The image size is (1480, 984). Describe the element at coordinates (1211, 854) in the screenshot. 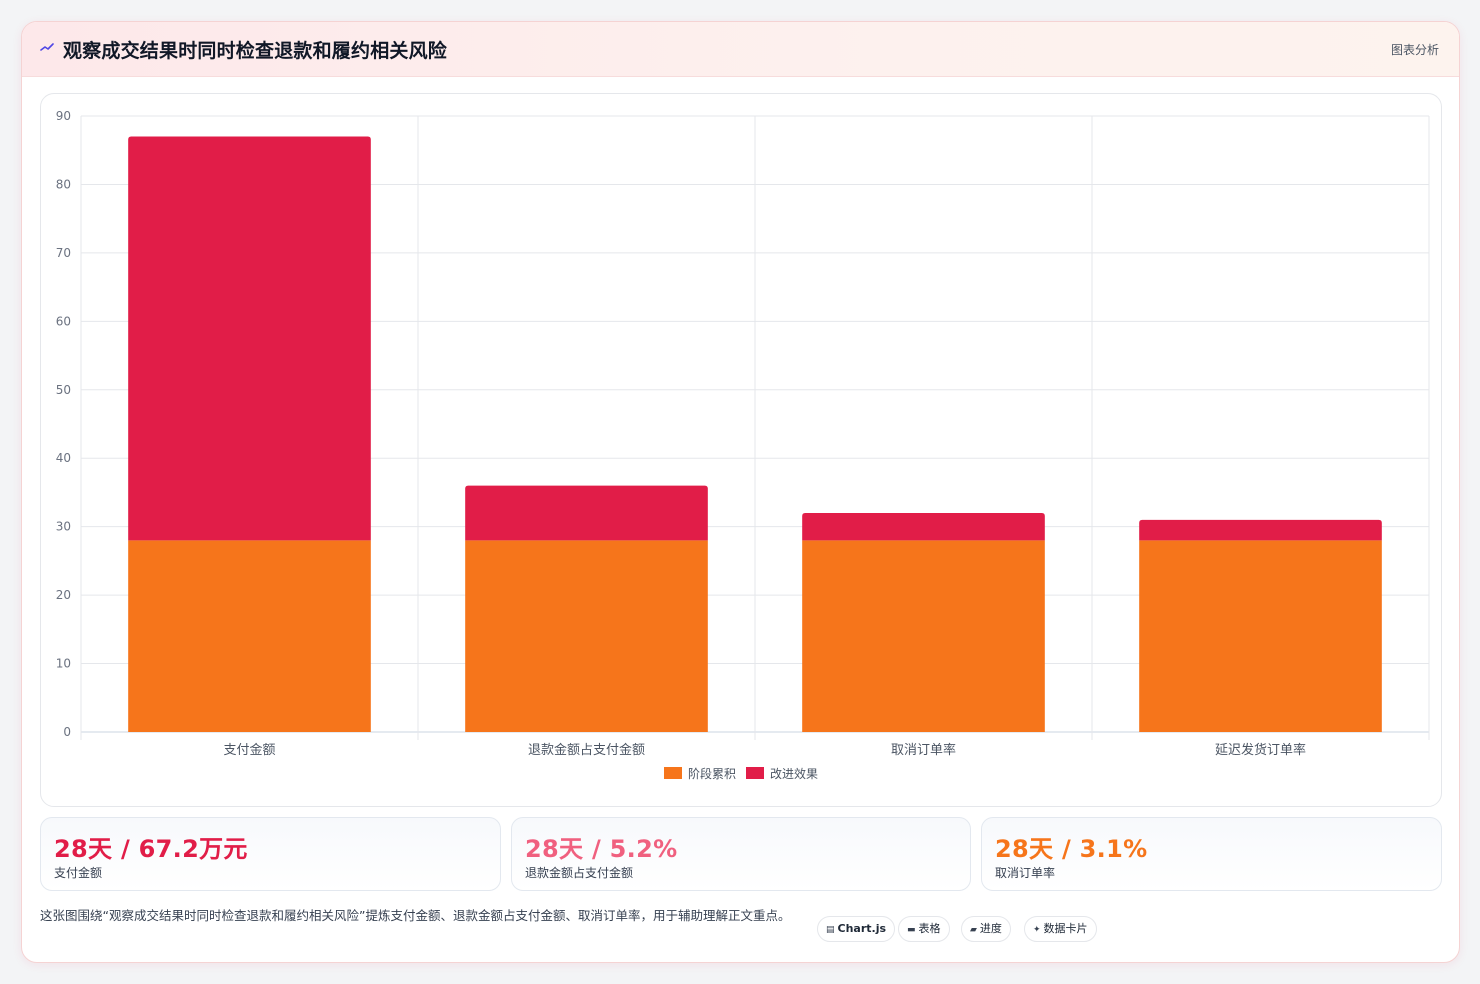

I see `kpi-card-cancel: 28天 / 3.1% 取消订单率` at that location.